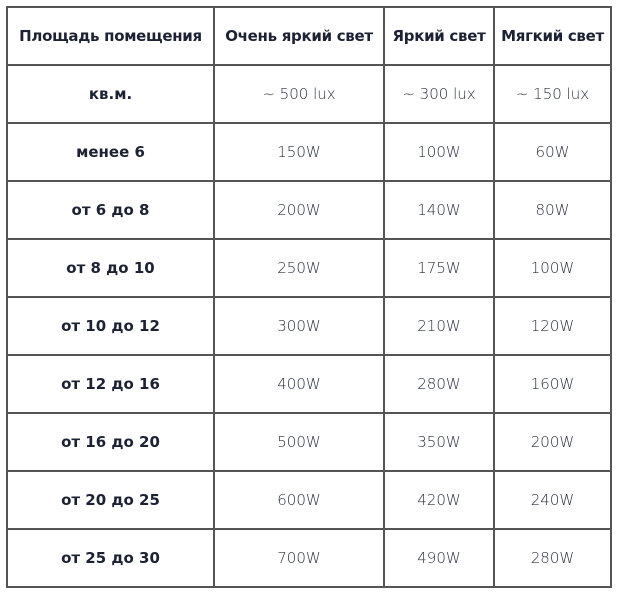 Image resolution: width=626 pixels, height=608 pixels. Describe the element at coordinates (439, 384) in the screenshot. I see `bright-cell: 280W` at that location.